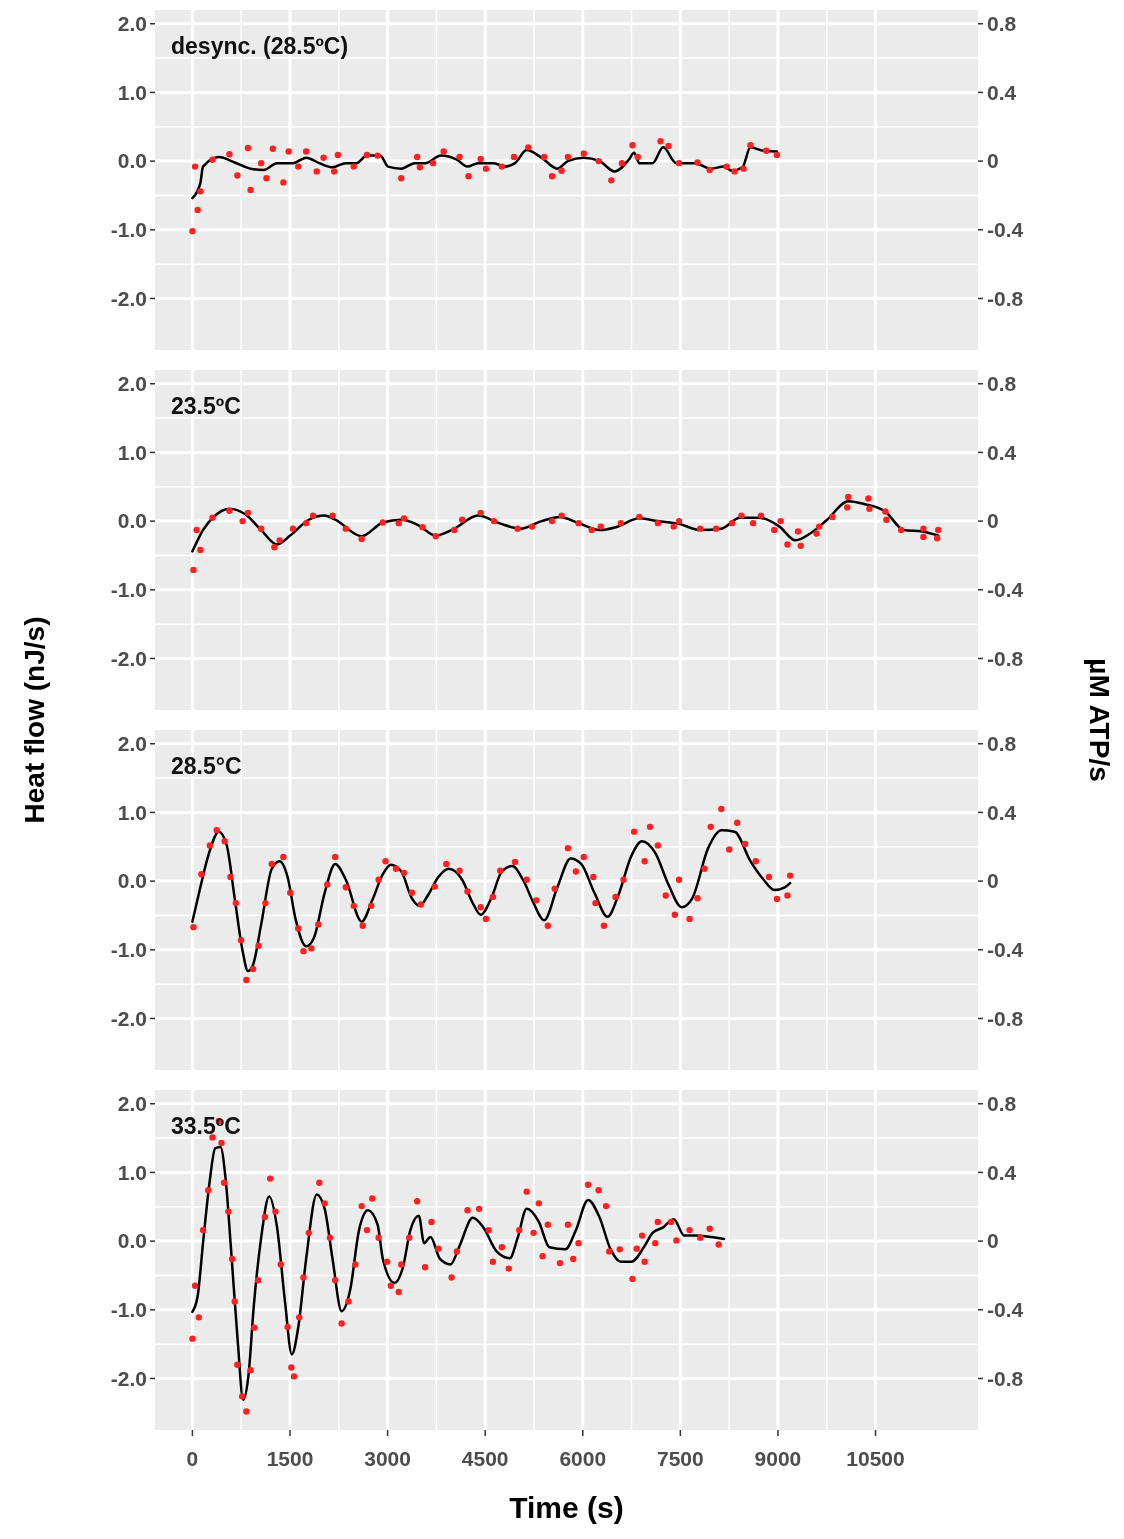  I want to click on text: desync. (28.5ºC), so click(260, 46).